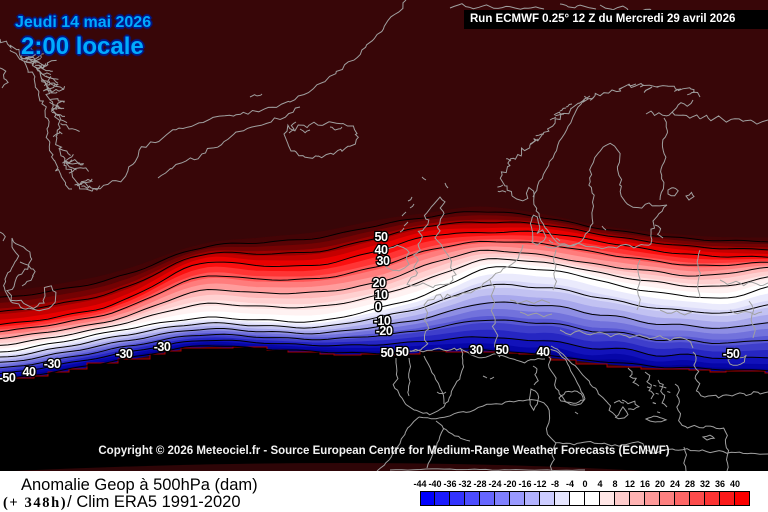 The width and height of the screenshot is (768, 512). Describe the element at coordinates (382, 321) in the screenshot. I see `svg-text: -10` at that location.